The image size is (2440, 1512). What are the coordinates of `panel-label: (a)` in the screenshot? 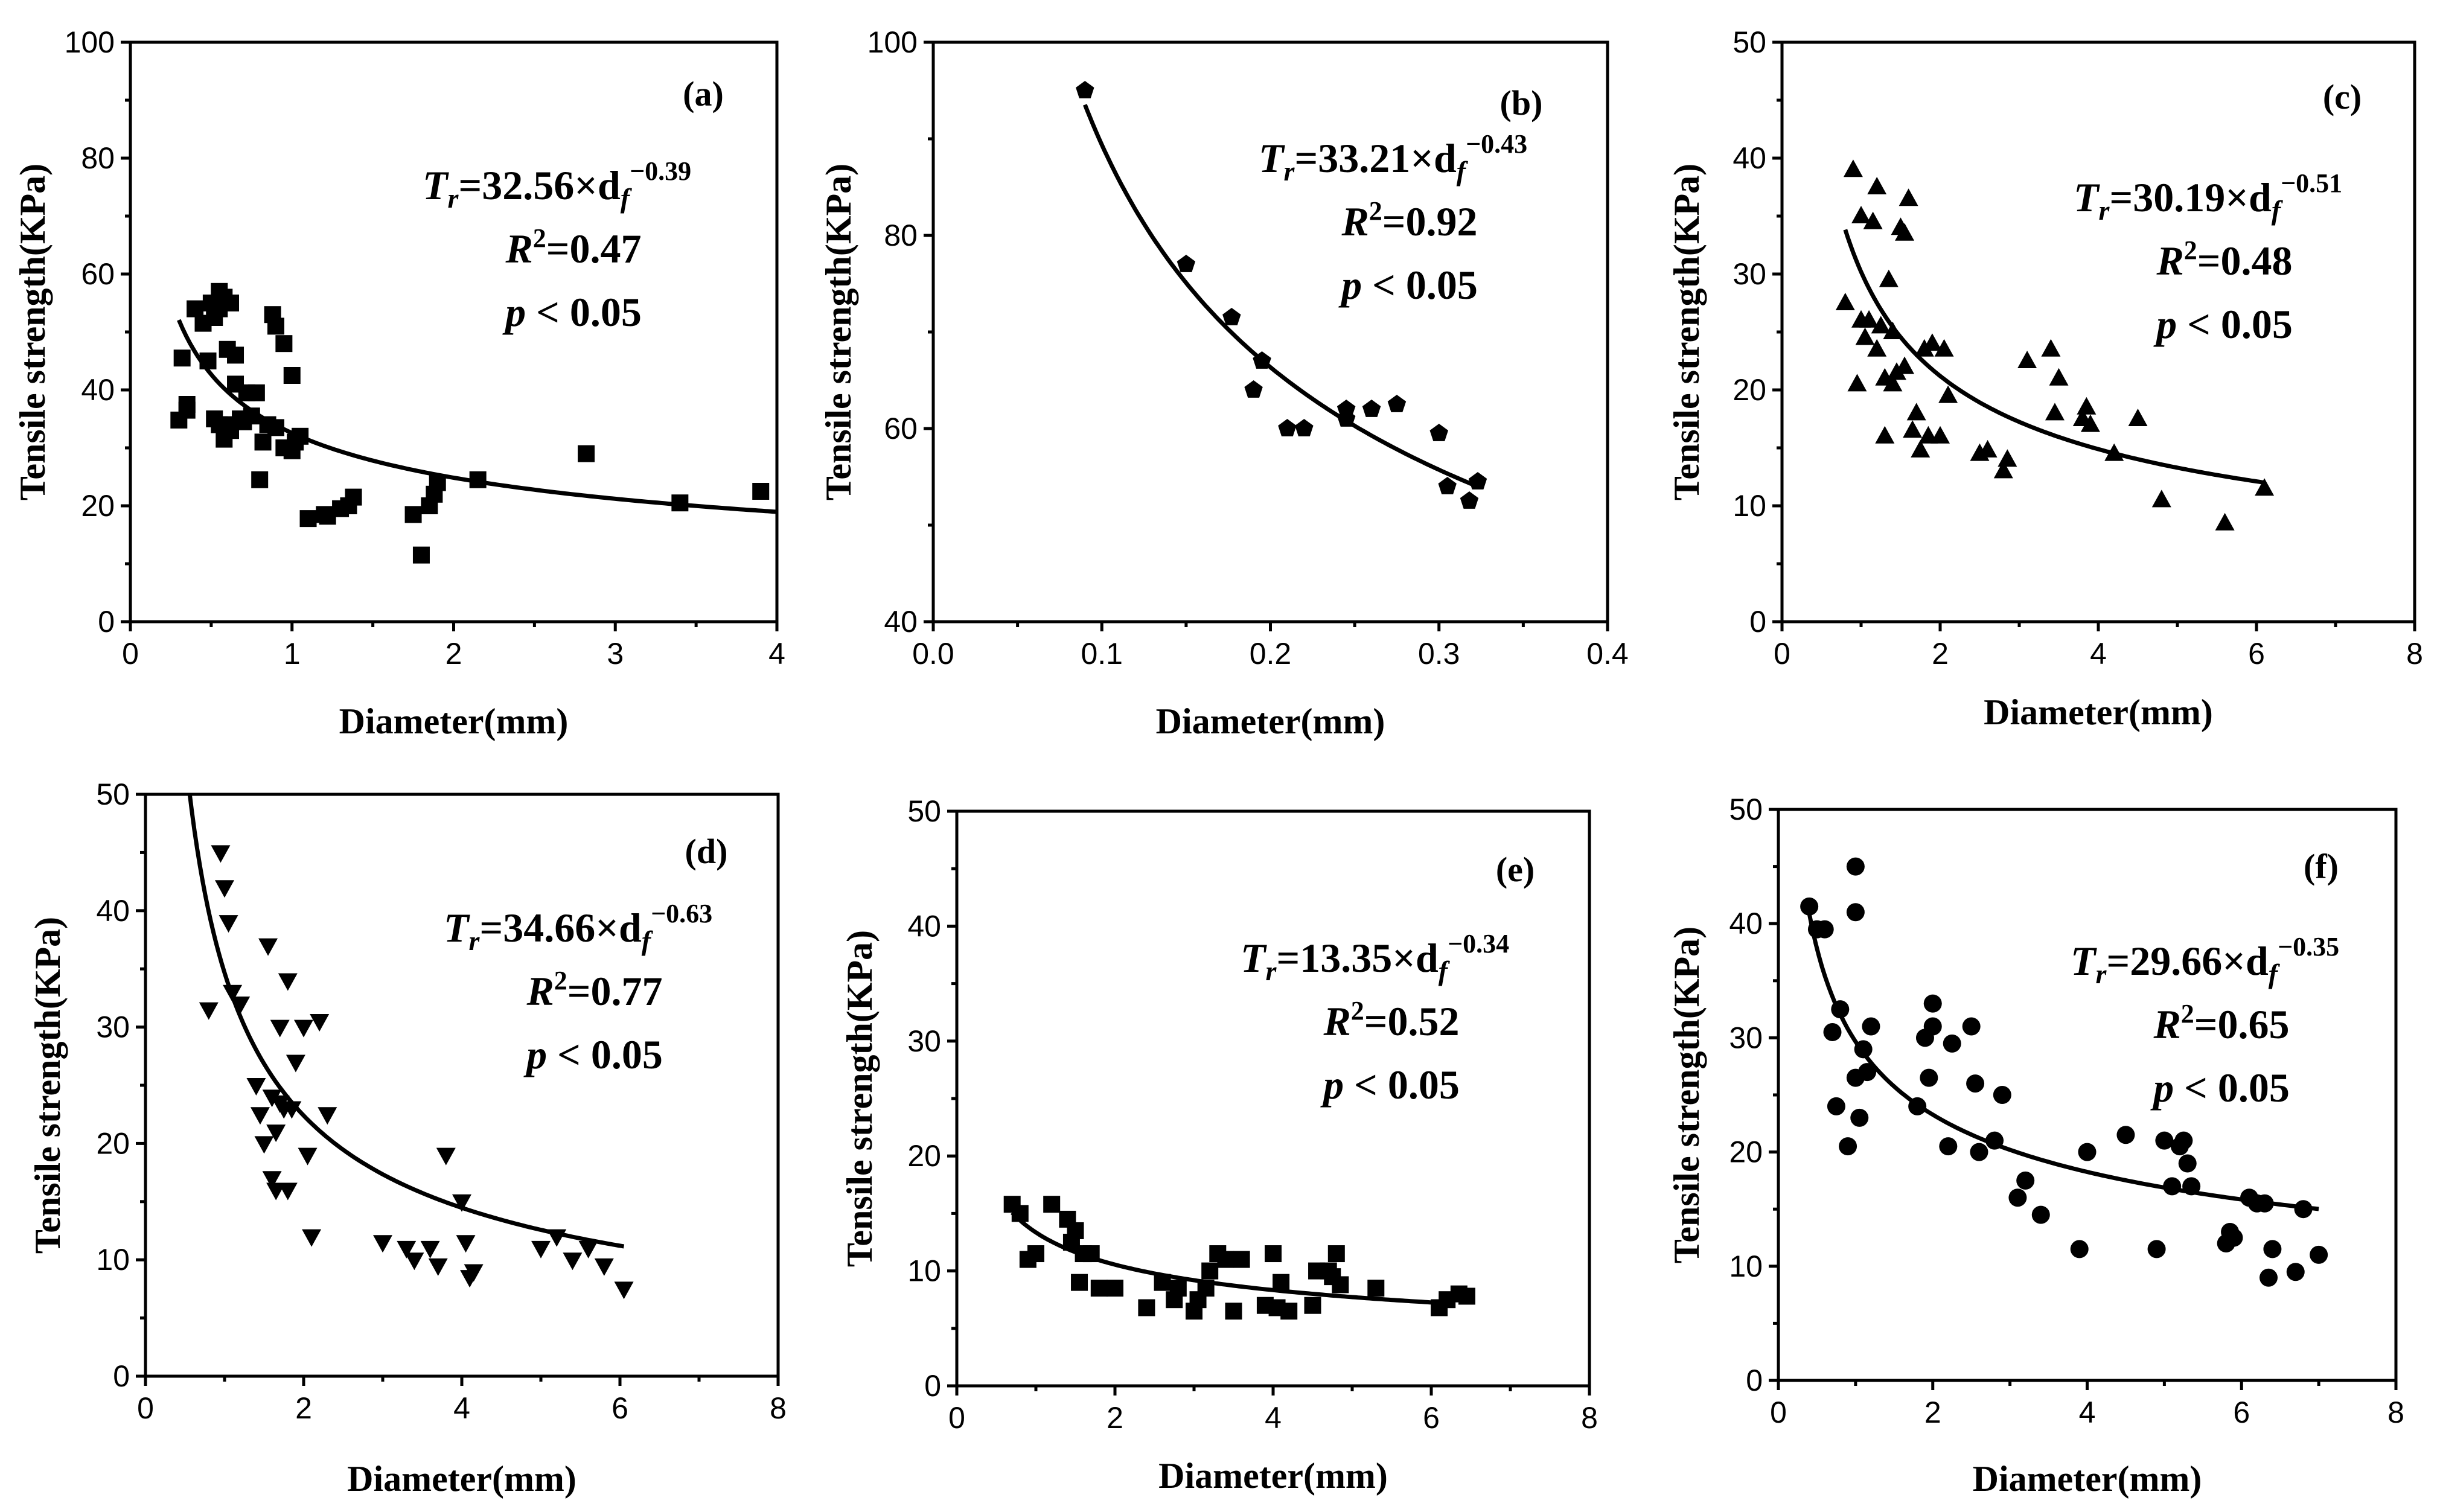 It's located at (703, 93).